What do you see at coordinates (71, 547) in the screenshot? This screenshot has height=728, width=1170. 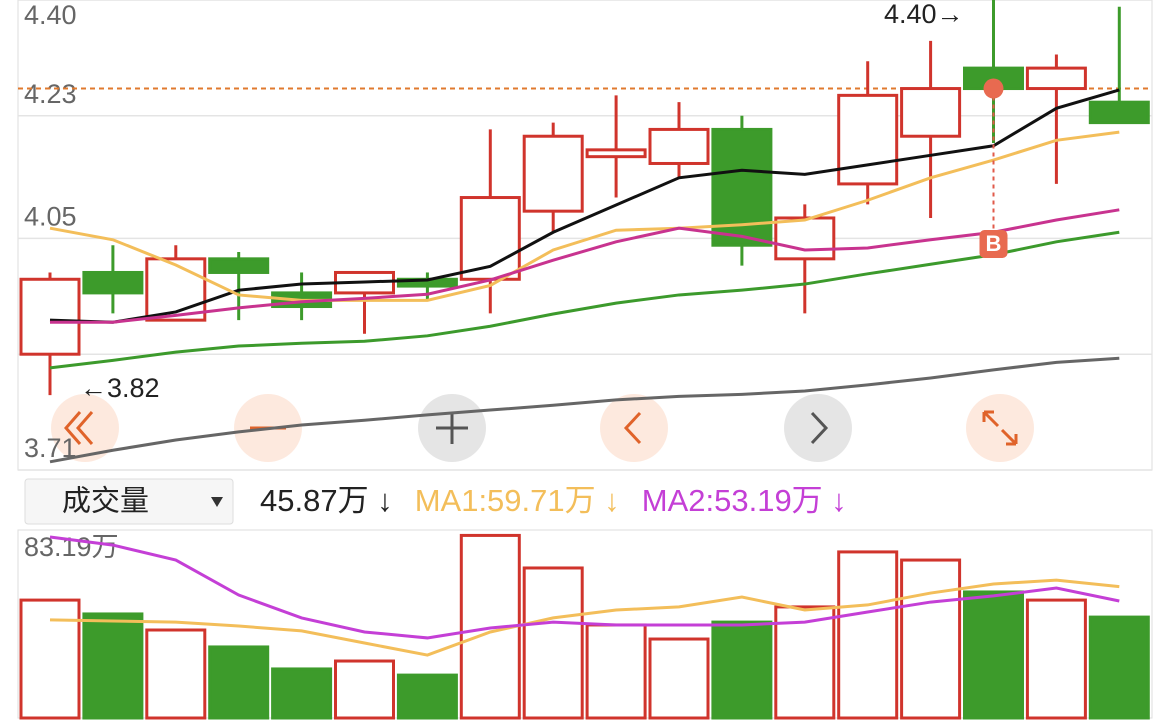 I see `y-tick-label: 83.19万` at bounding box center [71, 547].